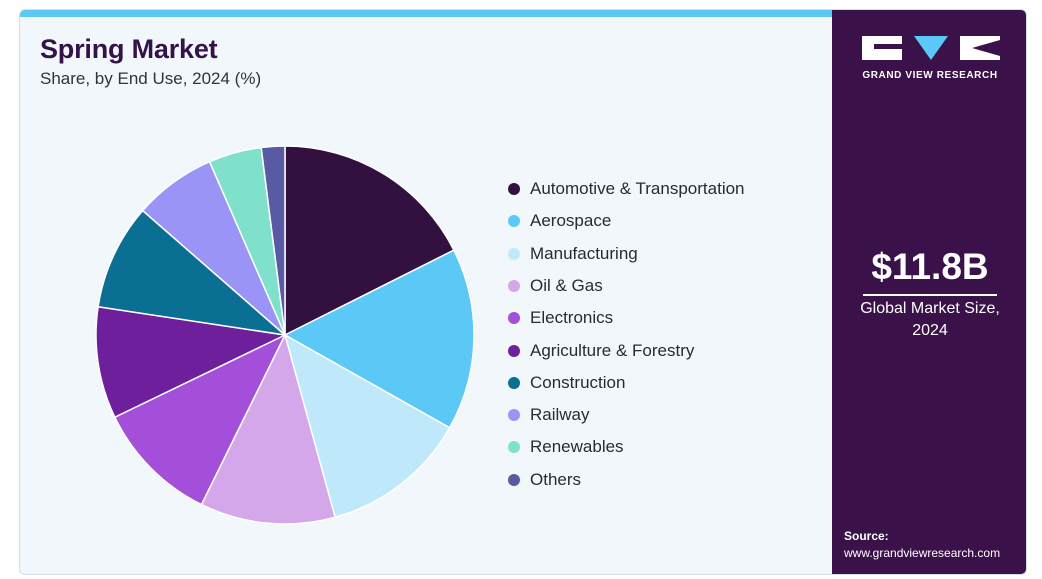 The width and height of the screenshot is (1042, 579). I want to click on accent-bar, so click(426, 13).